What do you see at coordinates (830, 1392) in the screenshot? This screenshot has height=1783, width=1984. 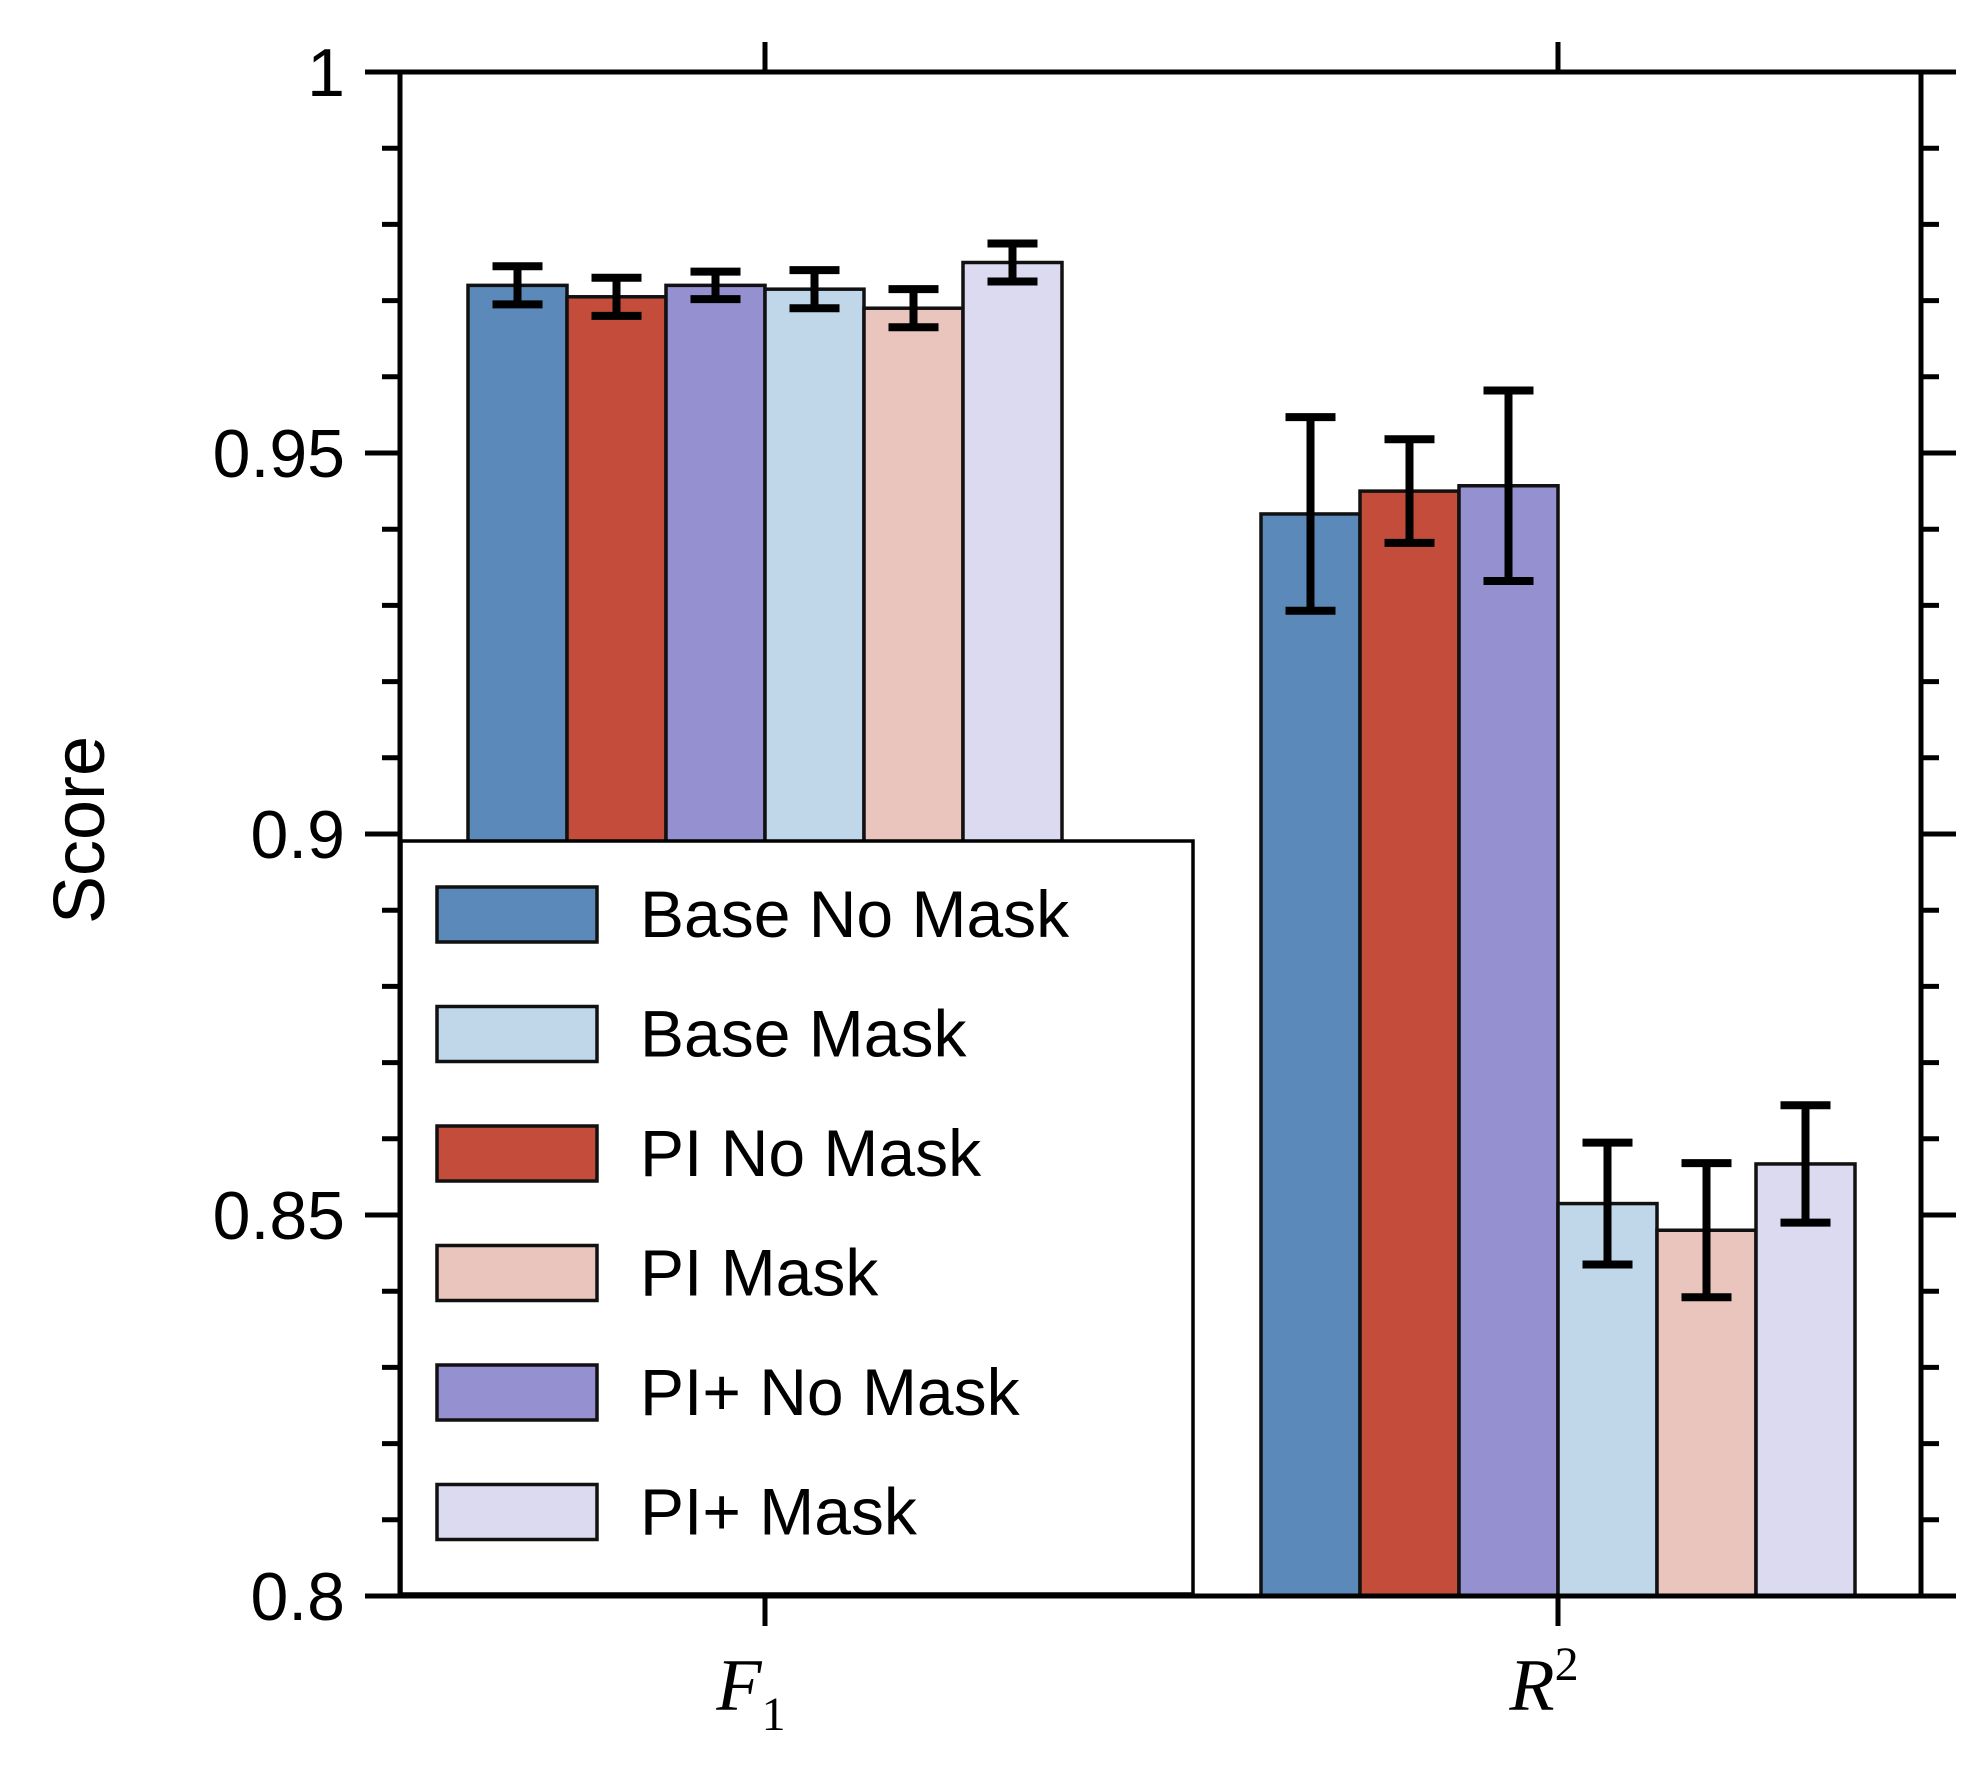 I see `legend-label-pi-plus-no-mask: PI+ No Mask` at bounding box center [830, 1392].